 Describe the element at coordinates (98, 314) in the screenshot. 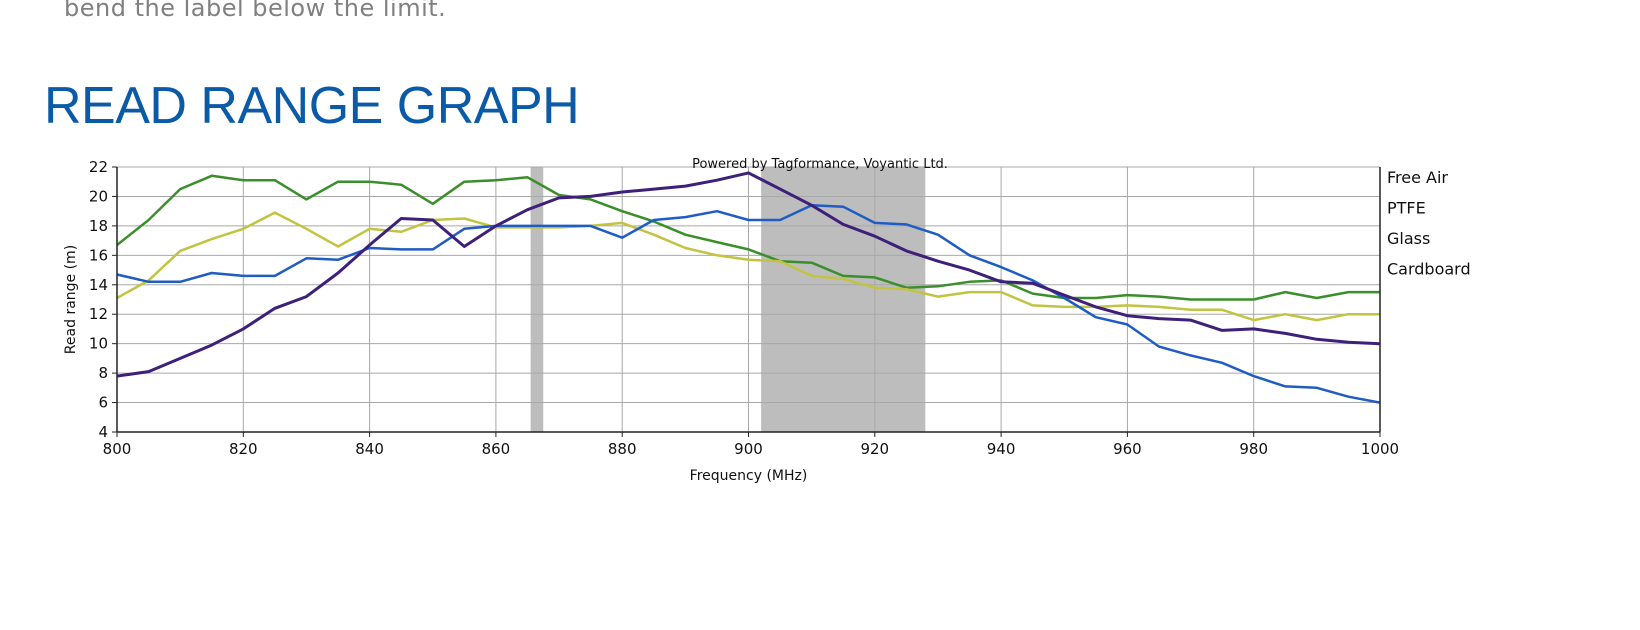

I see `y-tick-label: 12` at that location.